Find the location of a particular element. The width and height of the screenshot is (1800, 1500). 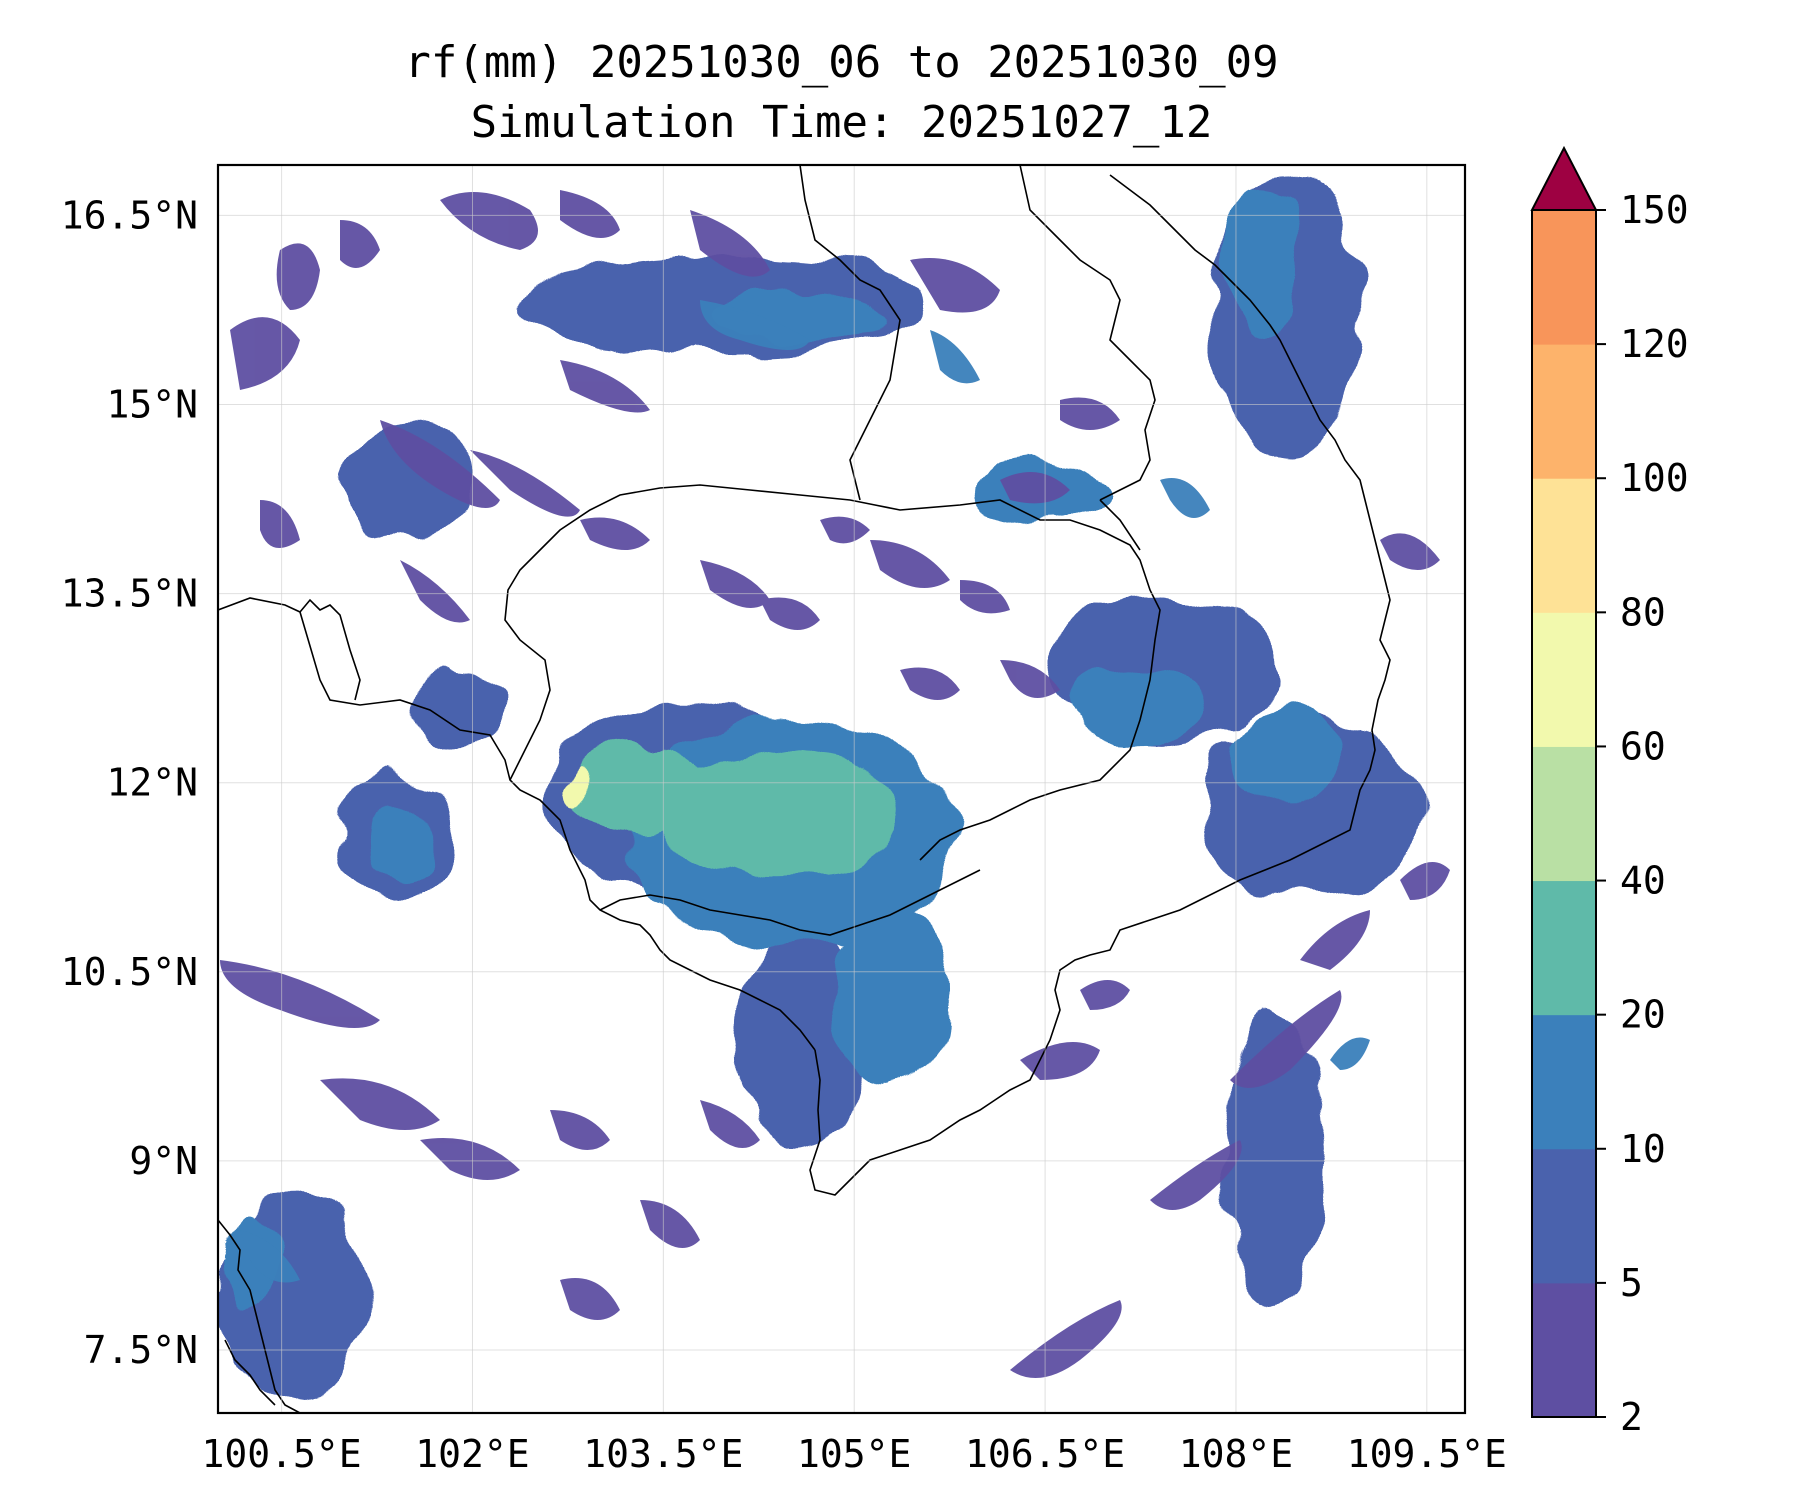

colorbar-tick-label: 120 is located at coordinates (1654, 344).